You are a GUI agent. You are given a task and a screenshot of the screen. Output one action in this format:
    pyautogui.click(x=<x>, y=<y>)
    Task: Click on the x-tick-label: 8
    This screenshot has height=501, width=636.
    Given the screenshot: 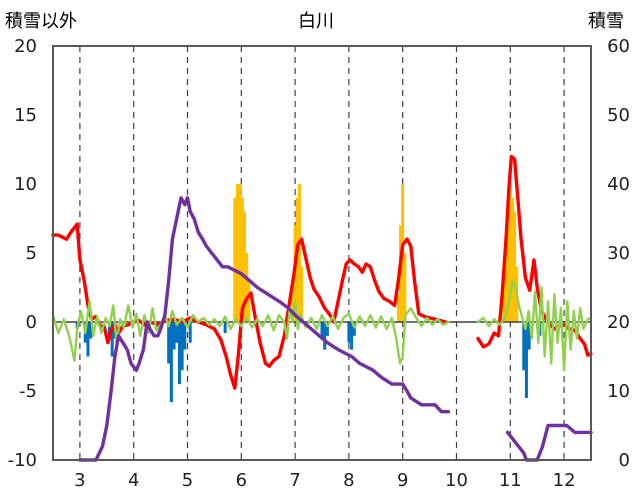 What is the action you would take?
    pyautogui.click(x=348, y=480)
    